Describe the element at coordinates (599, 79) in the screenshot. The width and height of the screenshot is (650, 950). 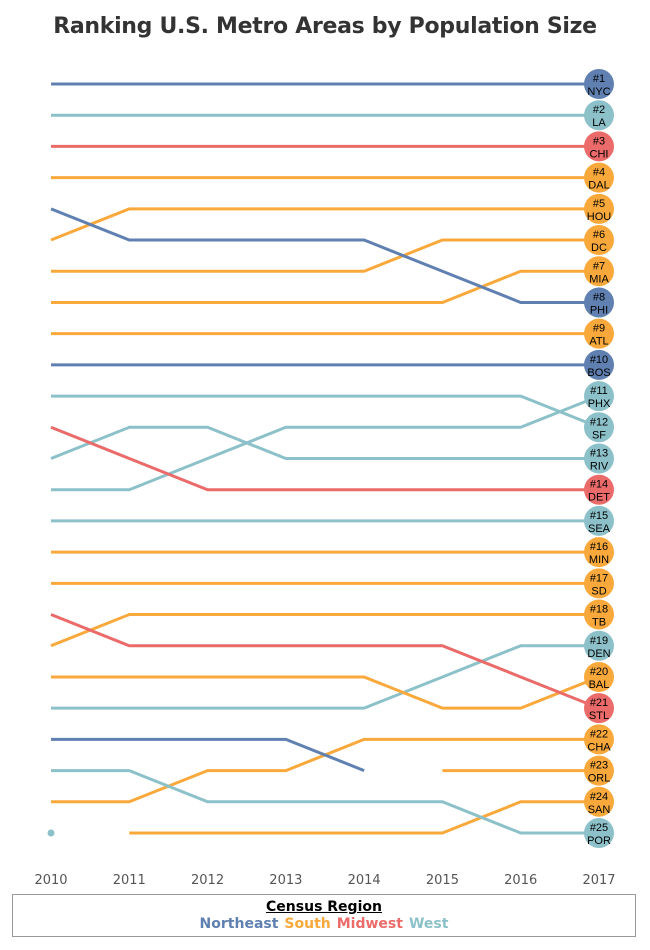
I see `rank-label: #1` at that location.